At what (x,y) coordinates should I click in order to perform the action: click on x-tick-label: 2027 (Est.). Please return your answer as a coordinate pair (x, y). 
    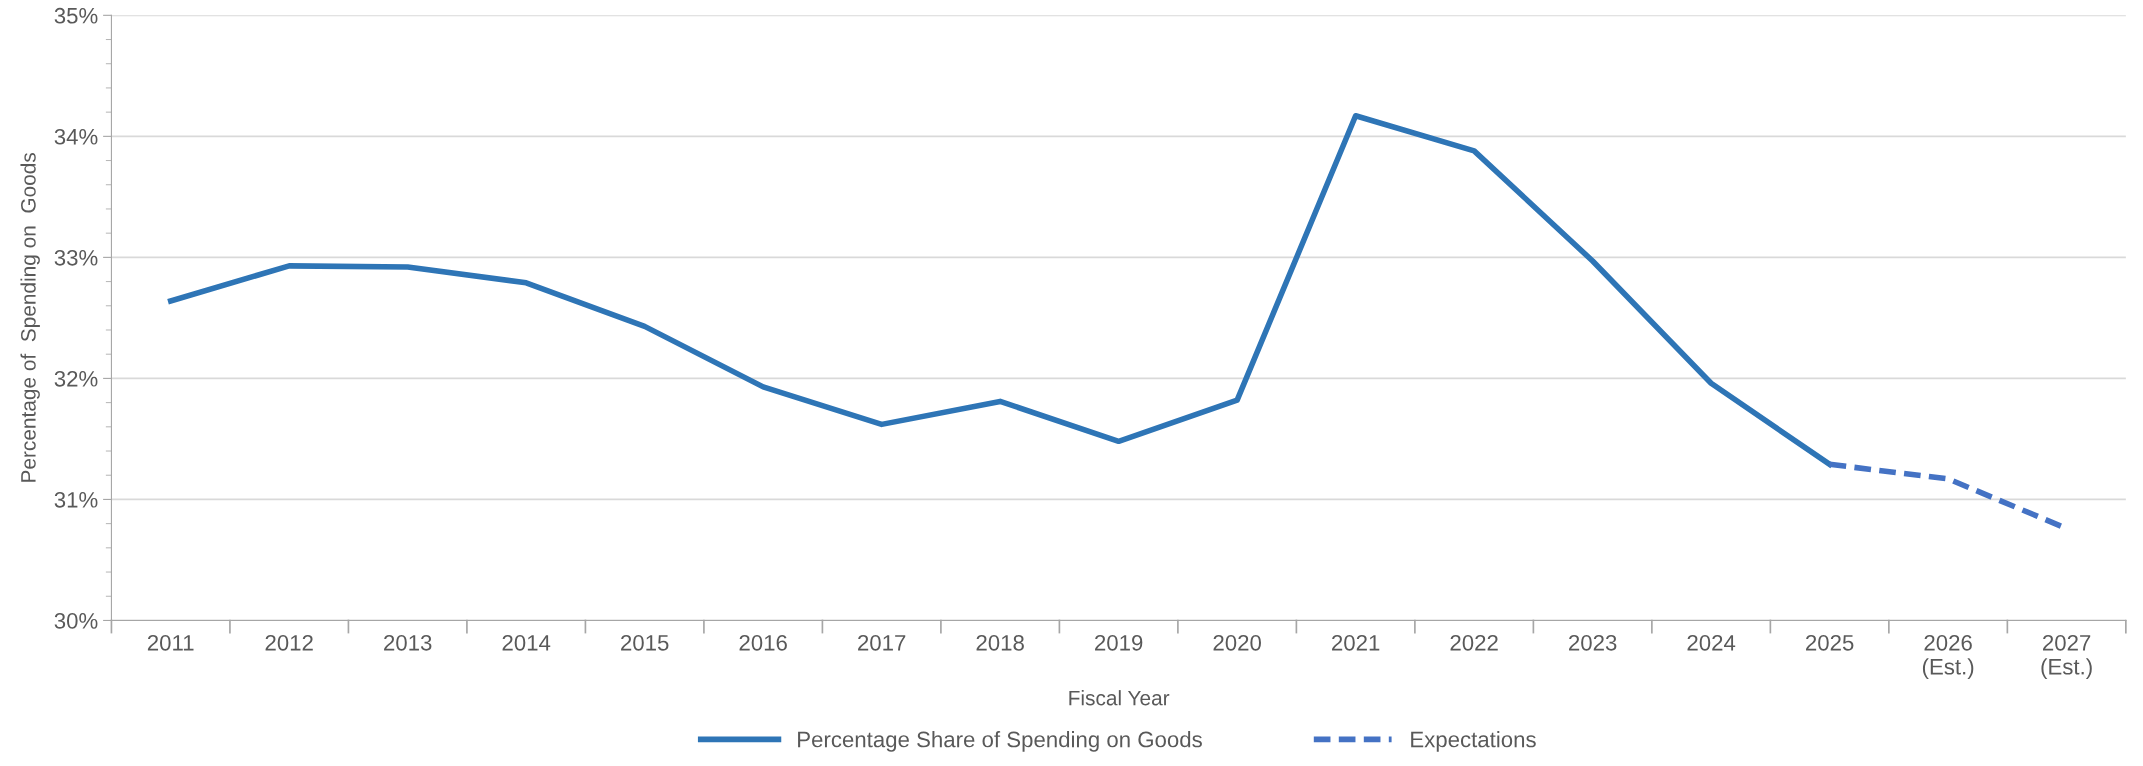
    Looking at the image, I should click on (2066, 656).